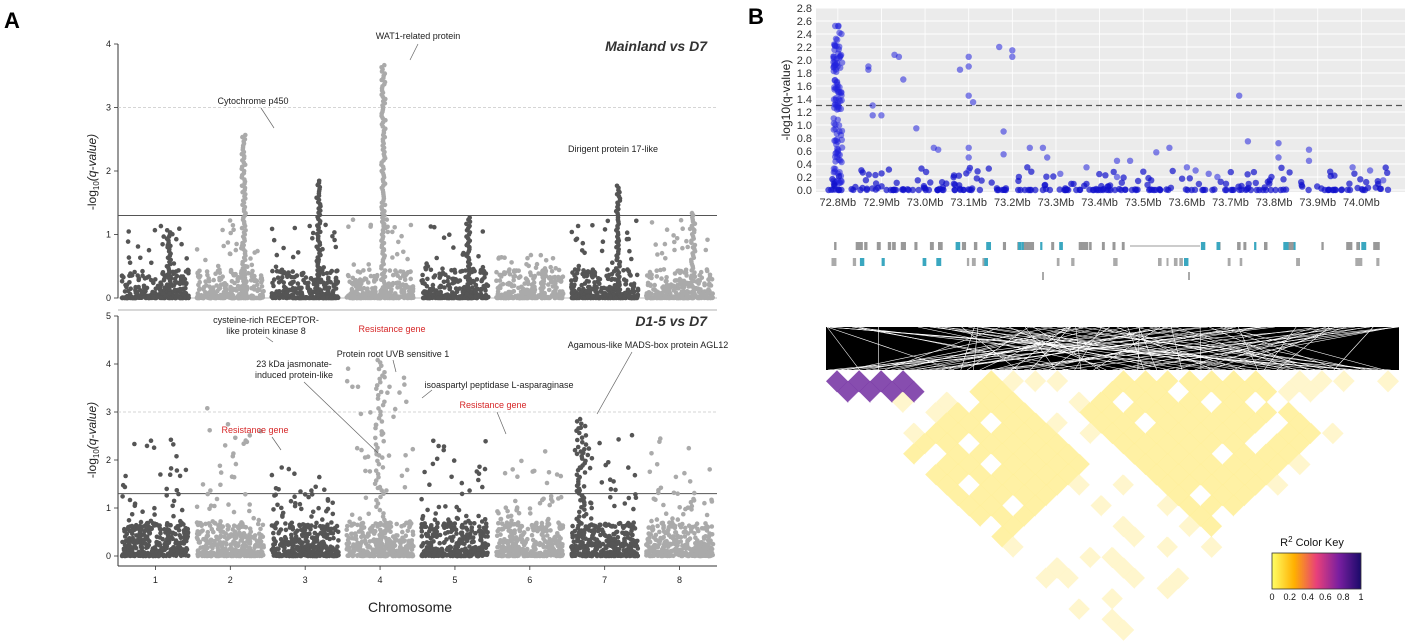 The image size is (1409, 642). Describe the element at coordinates (252, 101) in the screenshot. I see `annot-cyp450: Cytochrome p450` at that location.